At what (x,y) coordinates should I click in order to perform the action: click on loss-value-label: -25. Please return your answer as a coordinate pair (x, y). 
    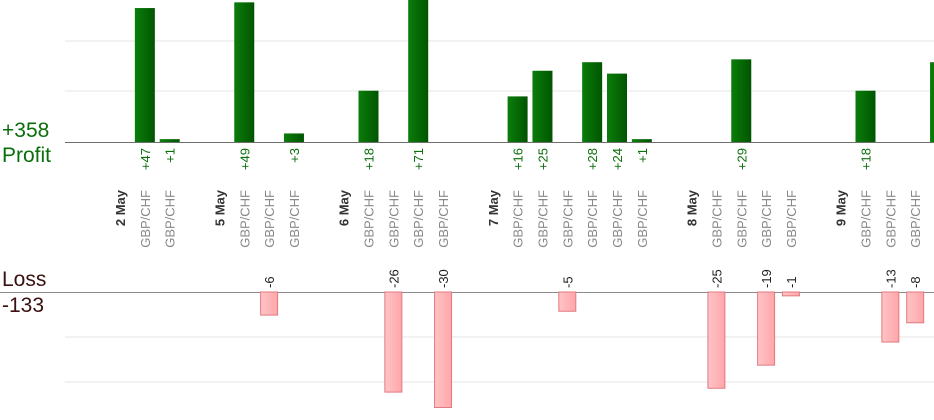
    Looking at the image, I should click on (716, 278).